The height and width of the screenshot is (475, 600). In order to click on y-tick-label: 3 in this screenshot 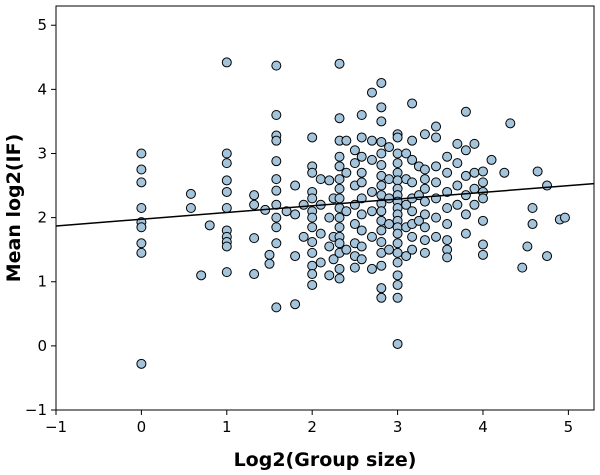, I will do `click(42, 153)`.